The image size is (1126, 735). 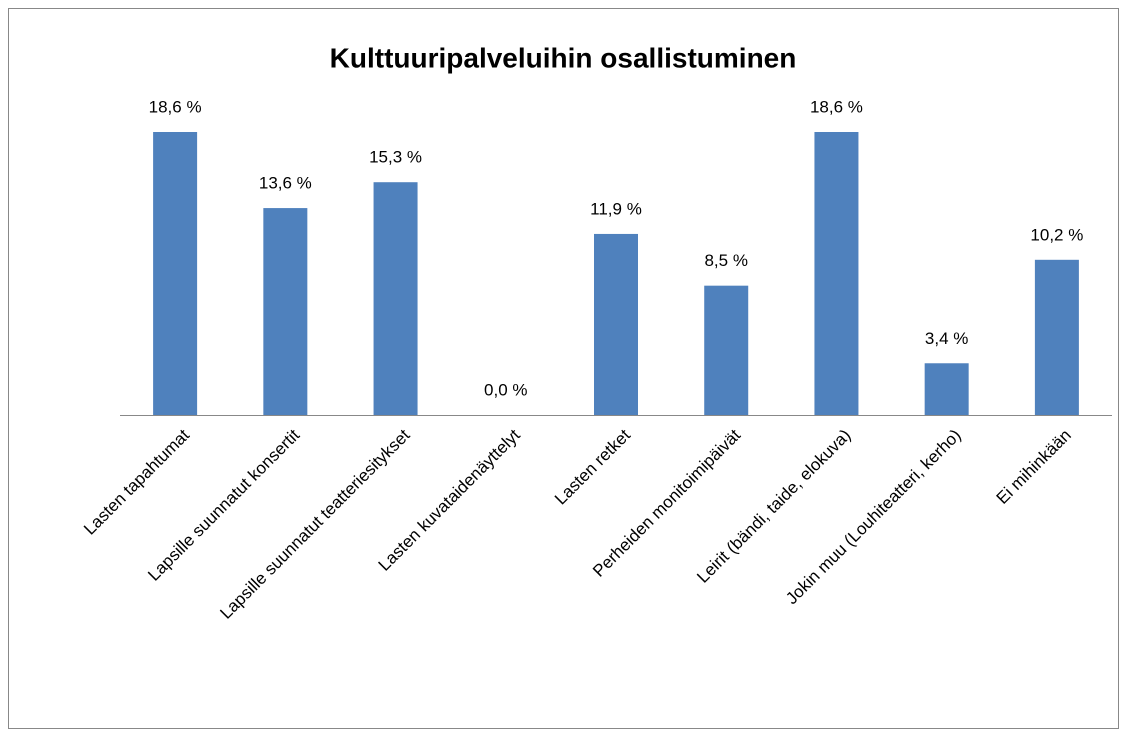 I want to click on data-label: 8,5 %, so click(x=725, y=260).